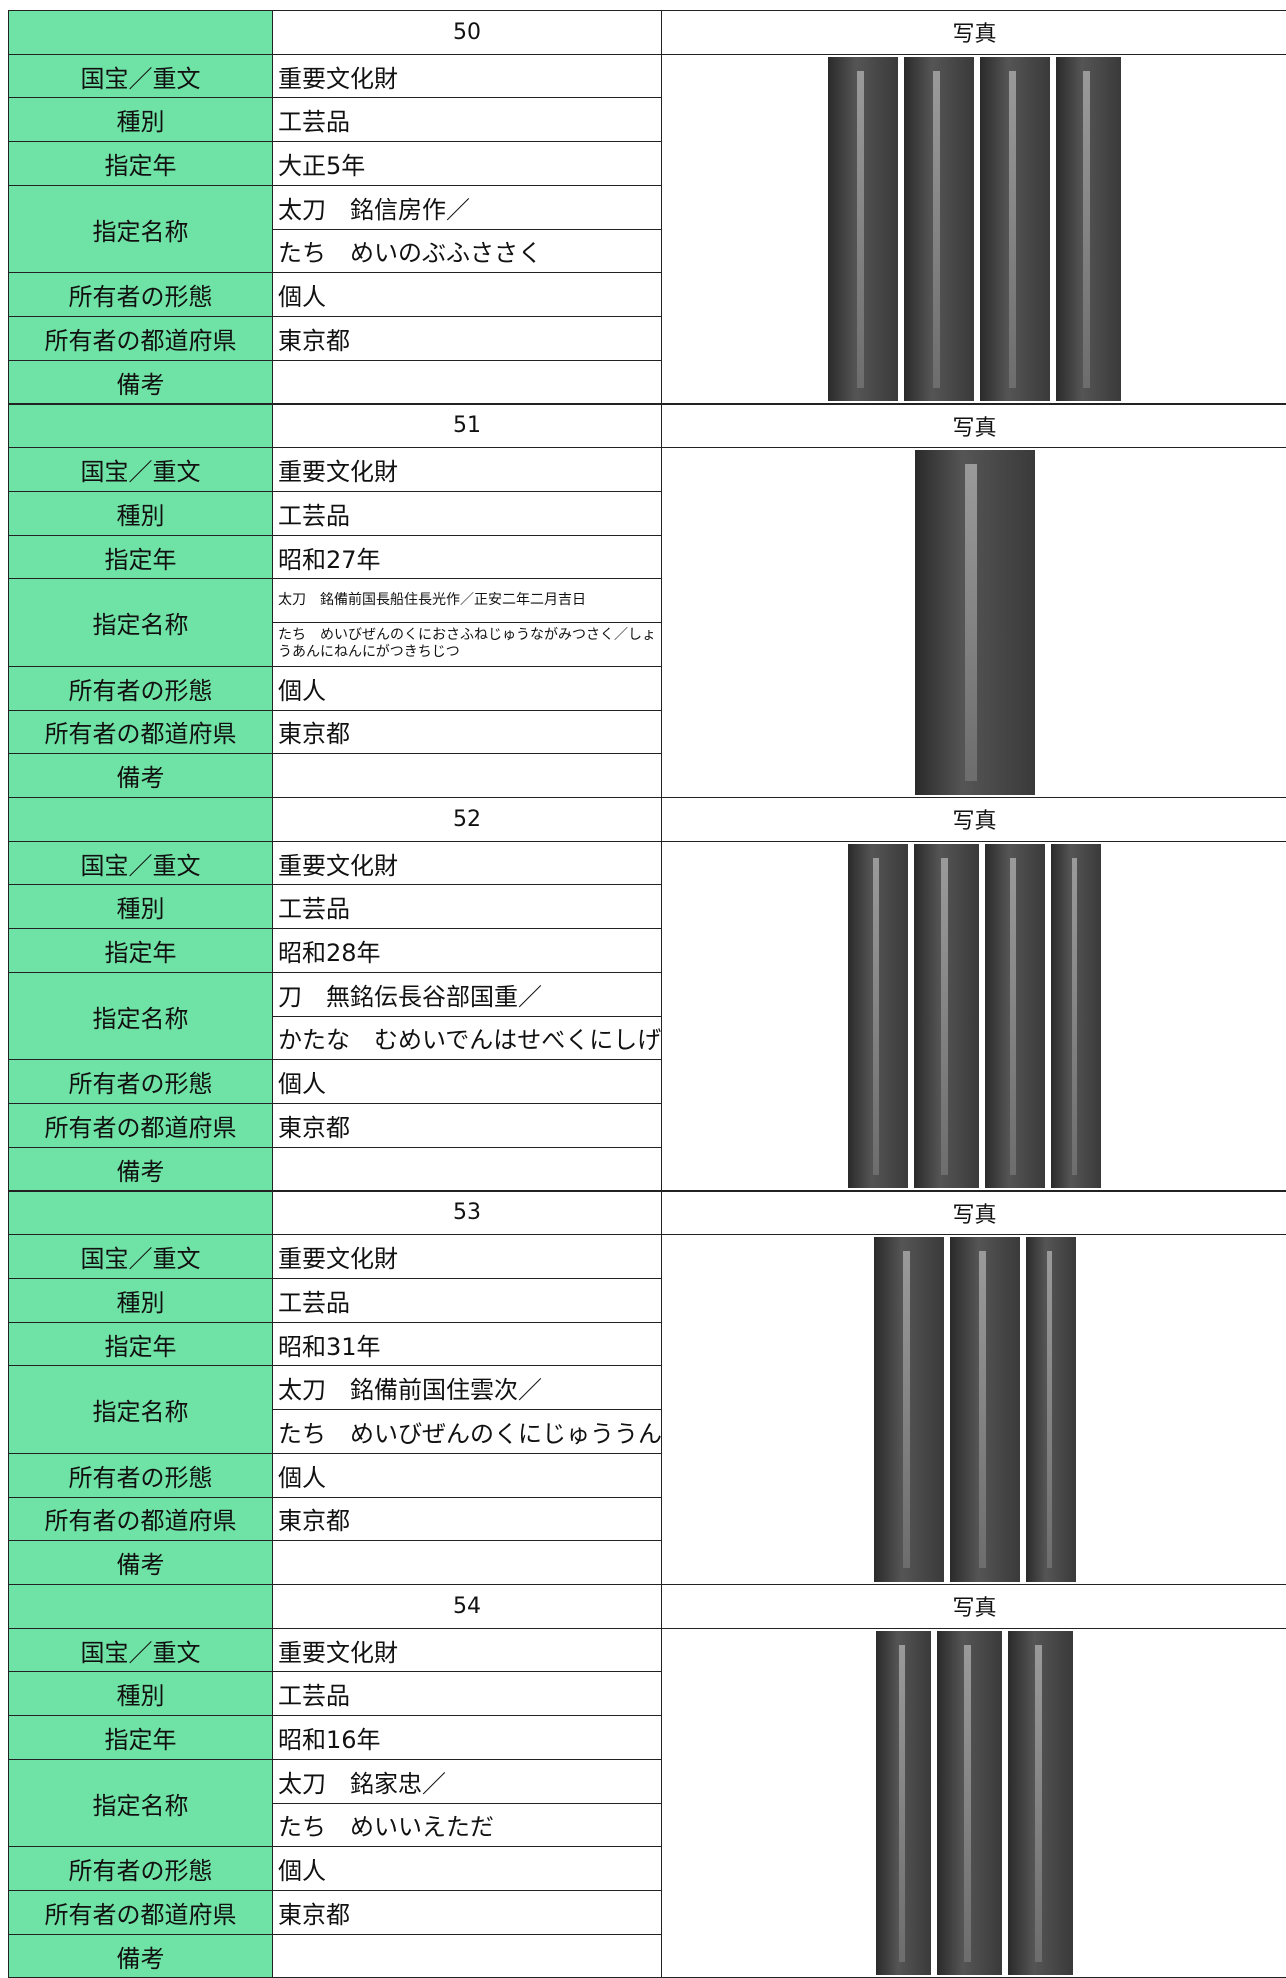 The height and width of the screenshot is (1978, 1286). Describe the element at coordinates (467, 32) in the screenshot. I see `item-number: 50` at that location.